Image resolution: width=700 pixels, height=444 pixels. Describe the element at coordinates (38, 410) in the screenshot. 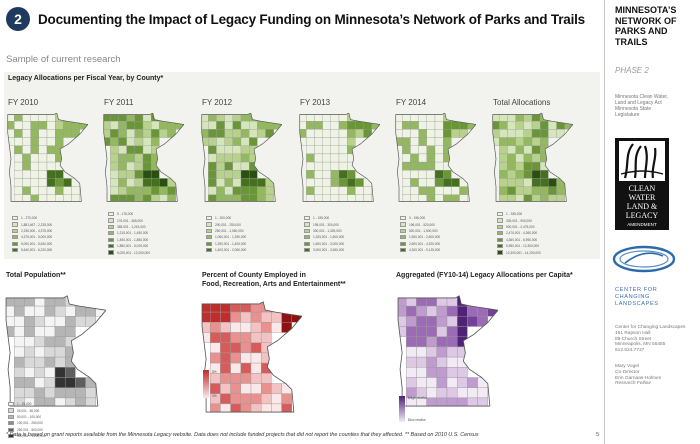

I see `legend-entry: 25,001 - 50,000` at that location.